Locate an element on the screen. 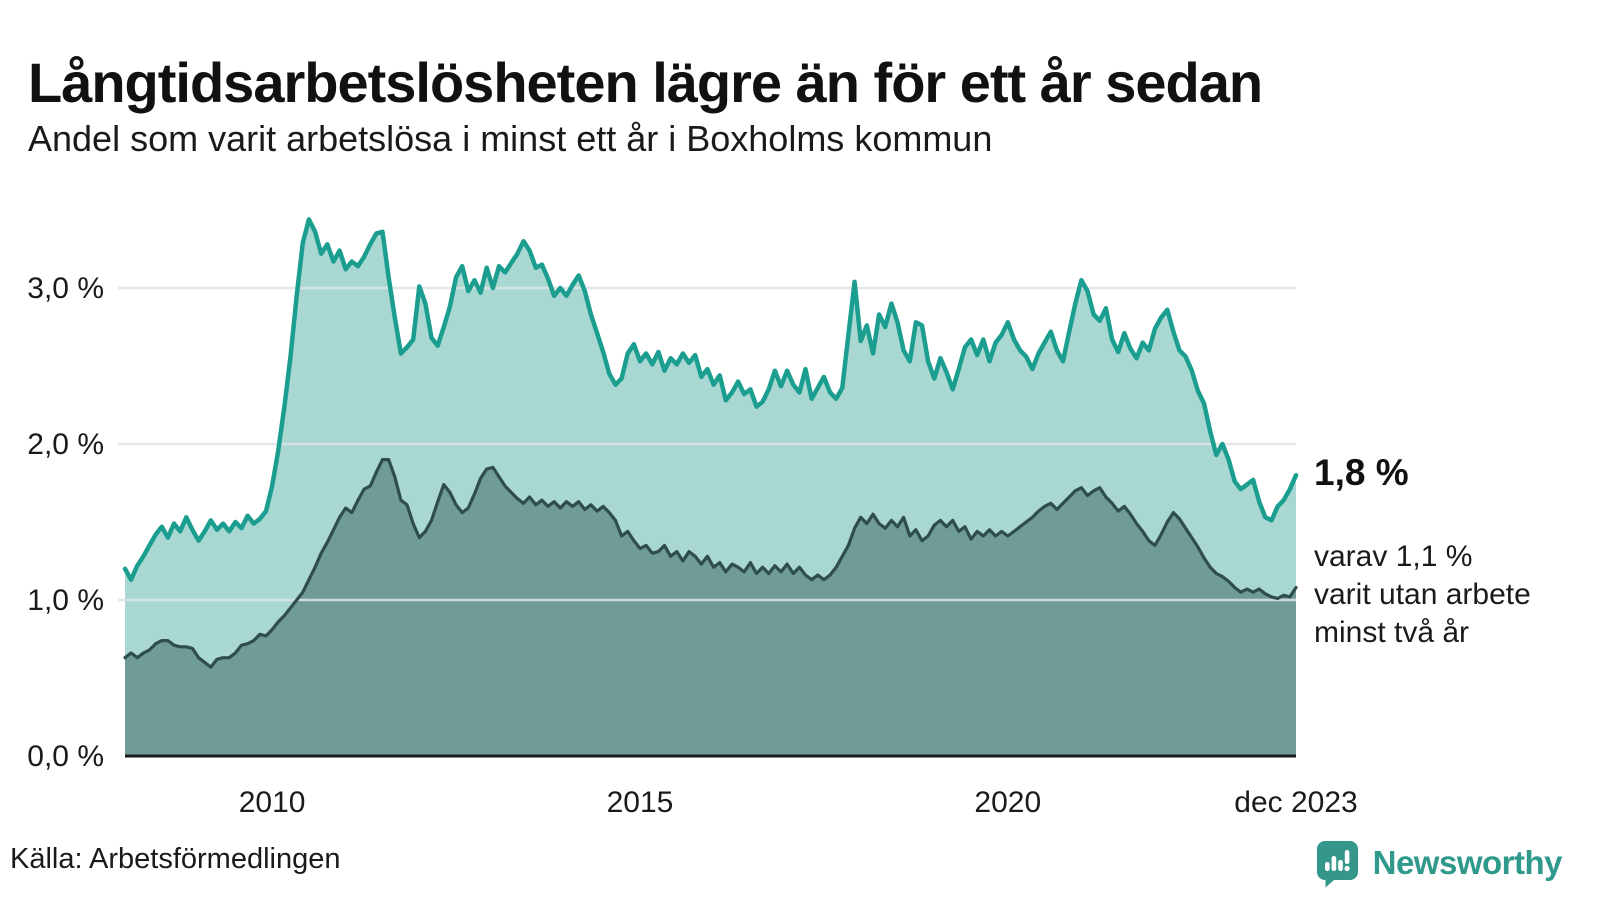 The height and width of the screenshot is (900, 1600). y-tick-label: 2,0 % is located at coordinates (65, 444).